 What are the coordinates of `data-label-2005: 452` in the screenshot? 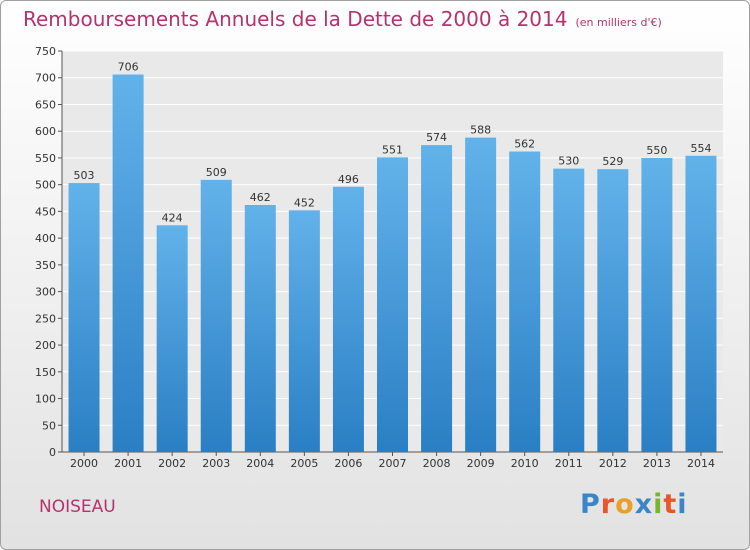 It's located at (304, 202).